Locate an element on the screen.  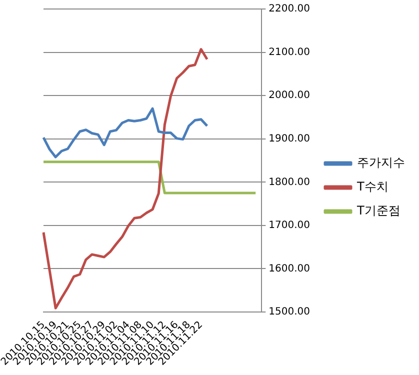
legend-label: T기준점 is located at coordinates (378, 211).